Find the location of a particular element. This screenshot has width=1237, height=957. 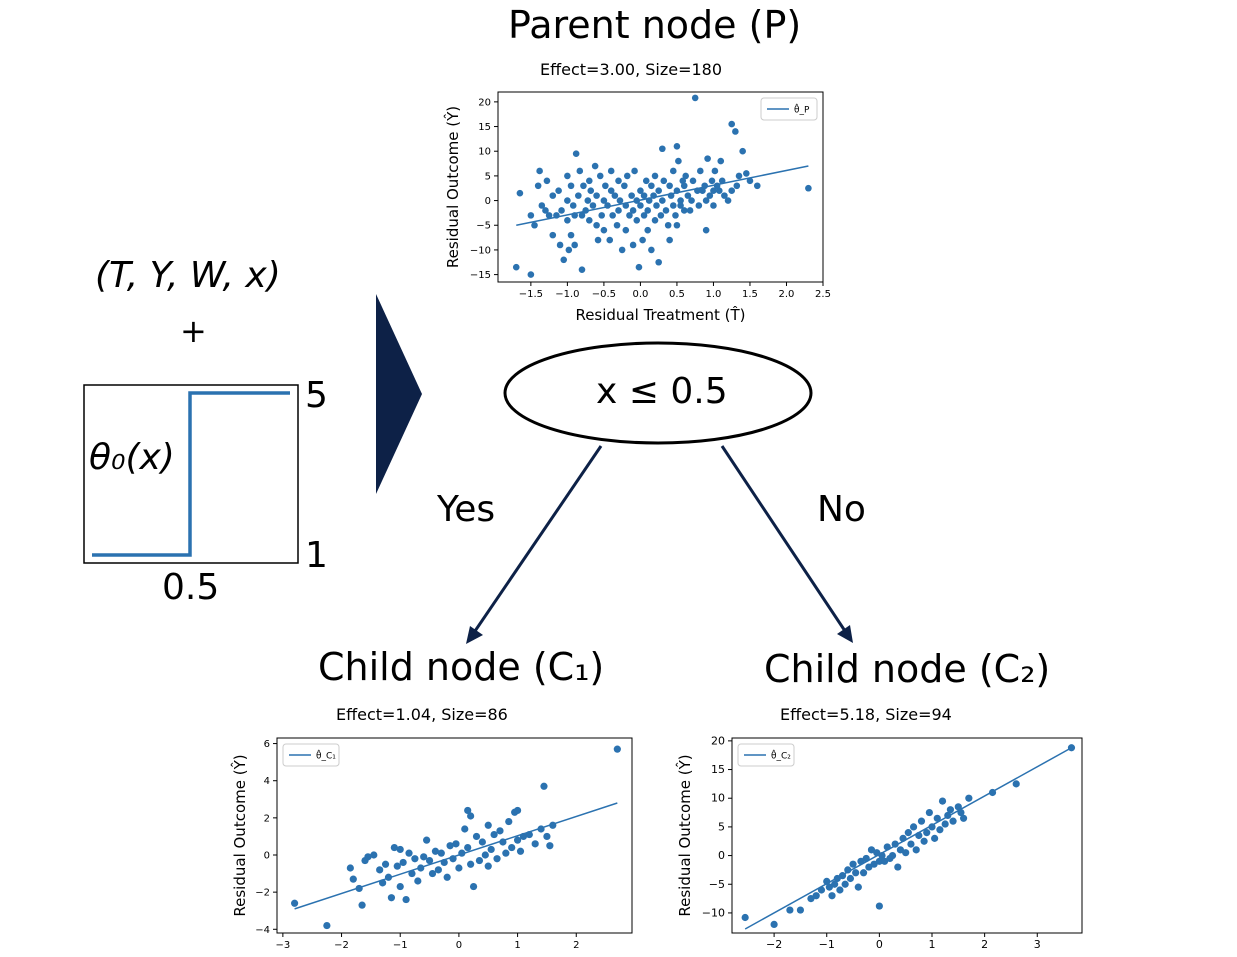

parent-legend-label: θ̂_P is located at coordinates (802, 109).